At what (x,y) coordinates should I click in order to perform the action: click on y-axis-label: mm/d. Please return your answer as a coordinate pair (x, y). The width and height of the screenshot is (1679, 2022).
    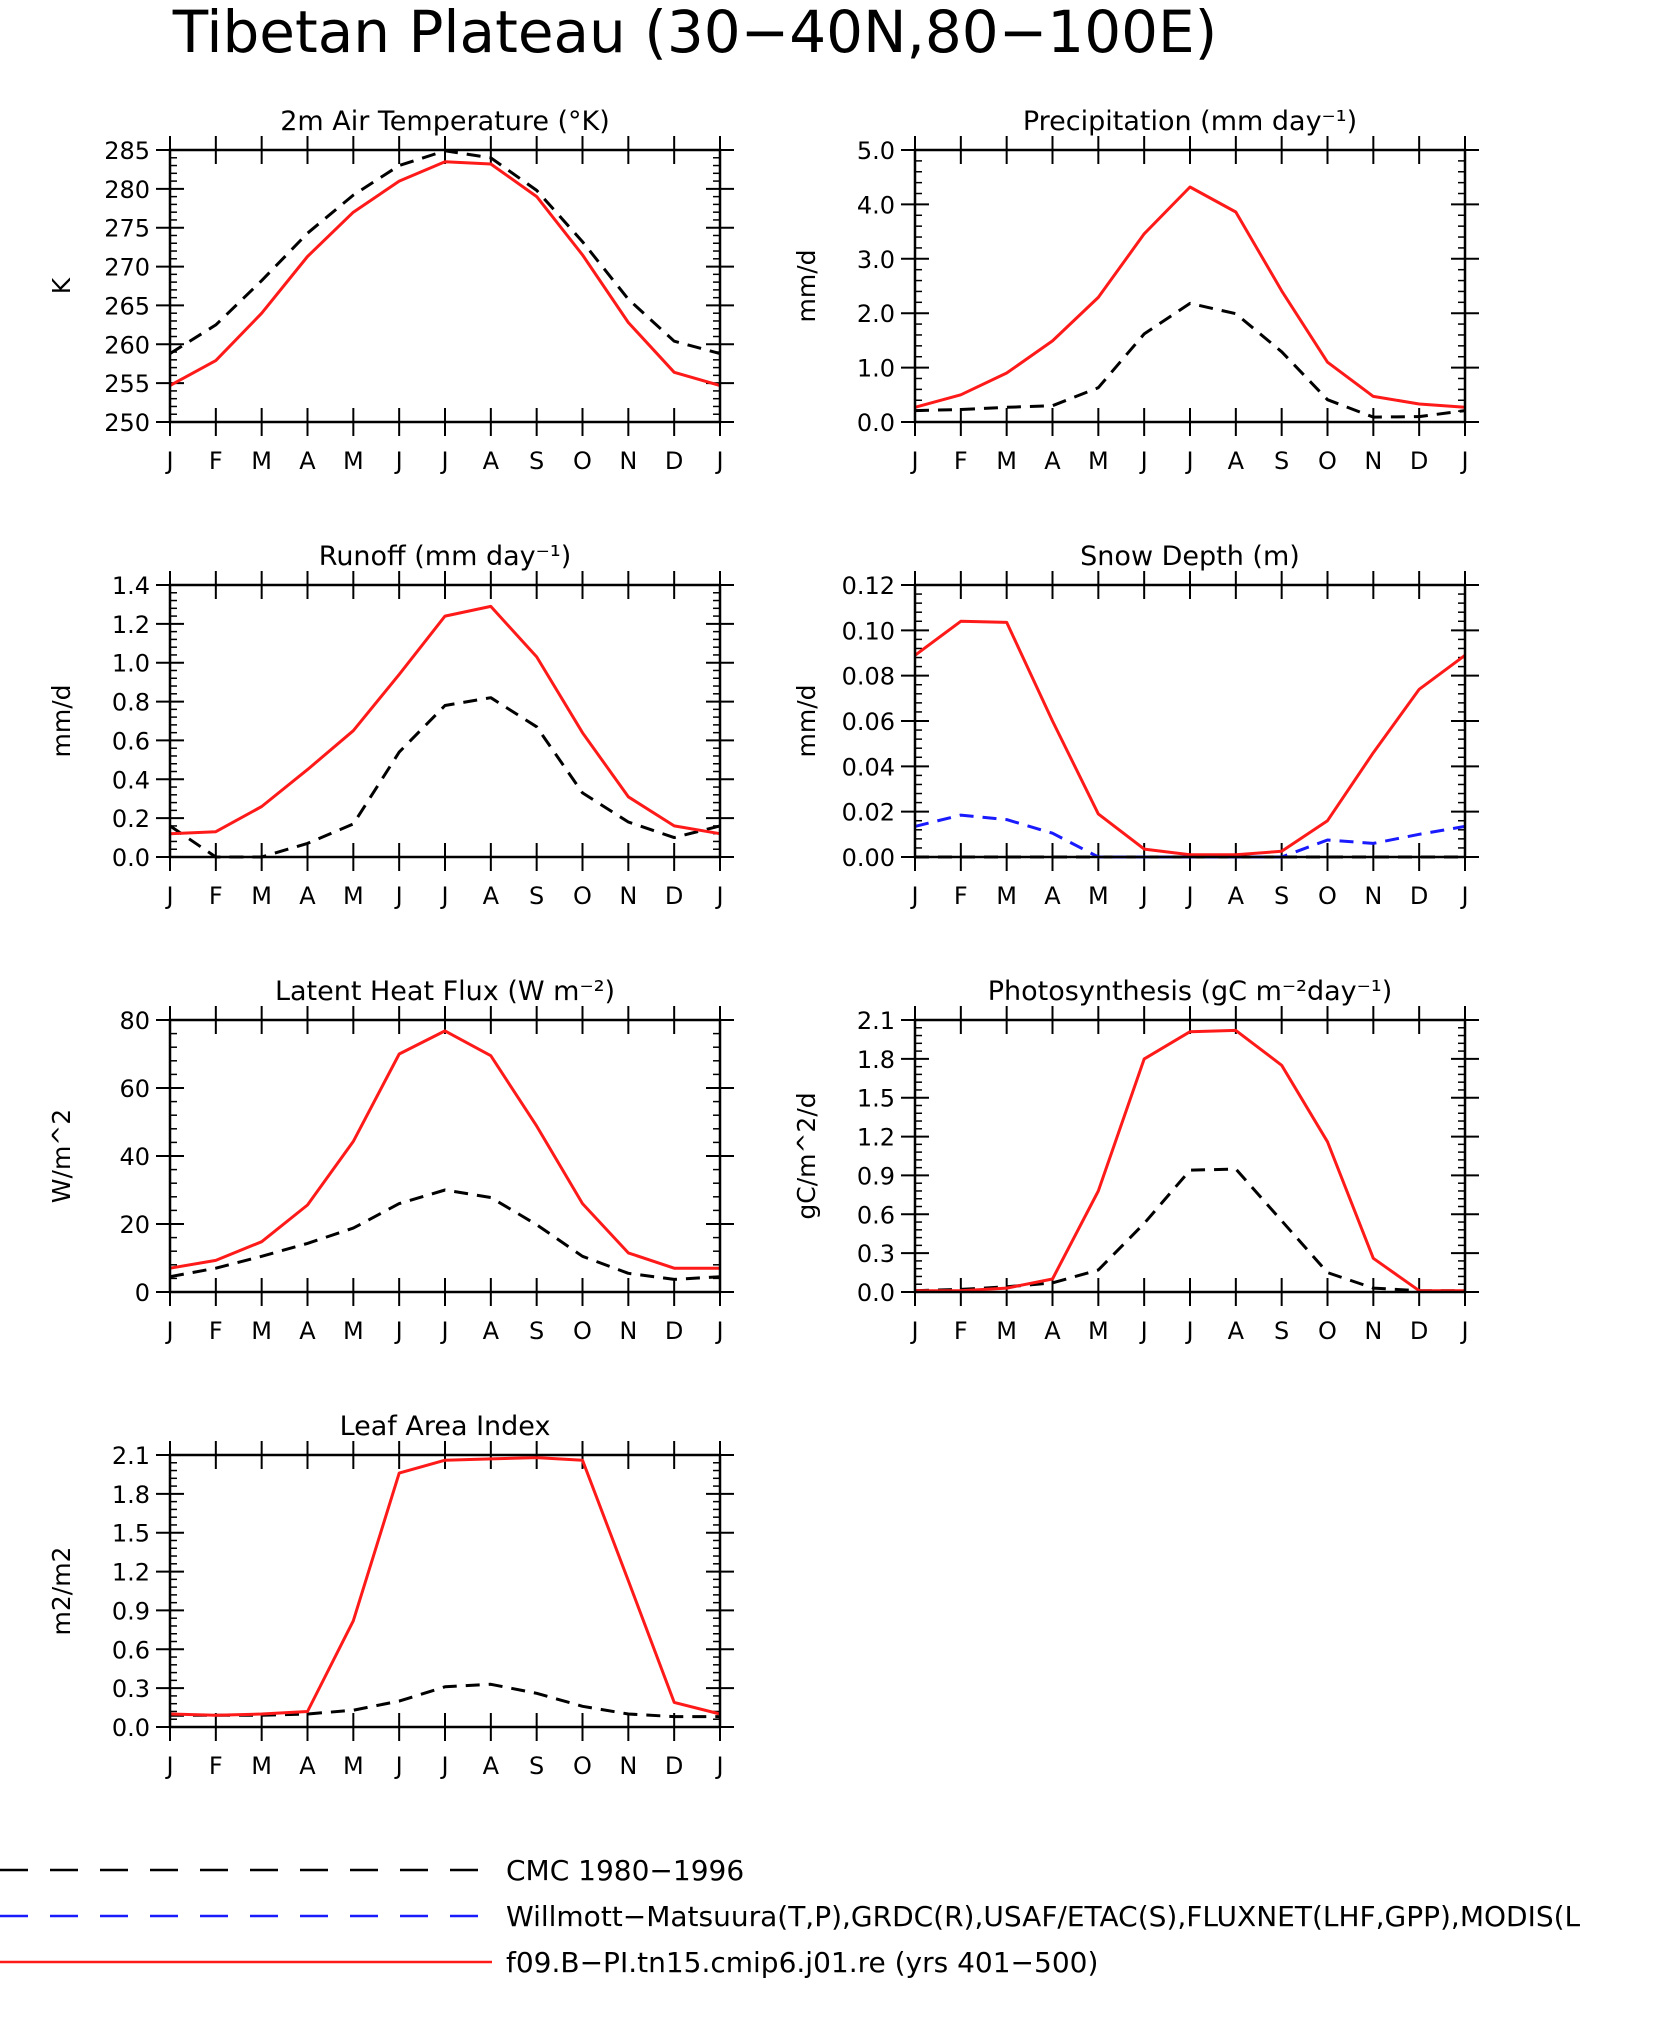
    Looking at the image, I should click on (806, 286).